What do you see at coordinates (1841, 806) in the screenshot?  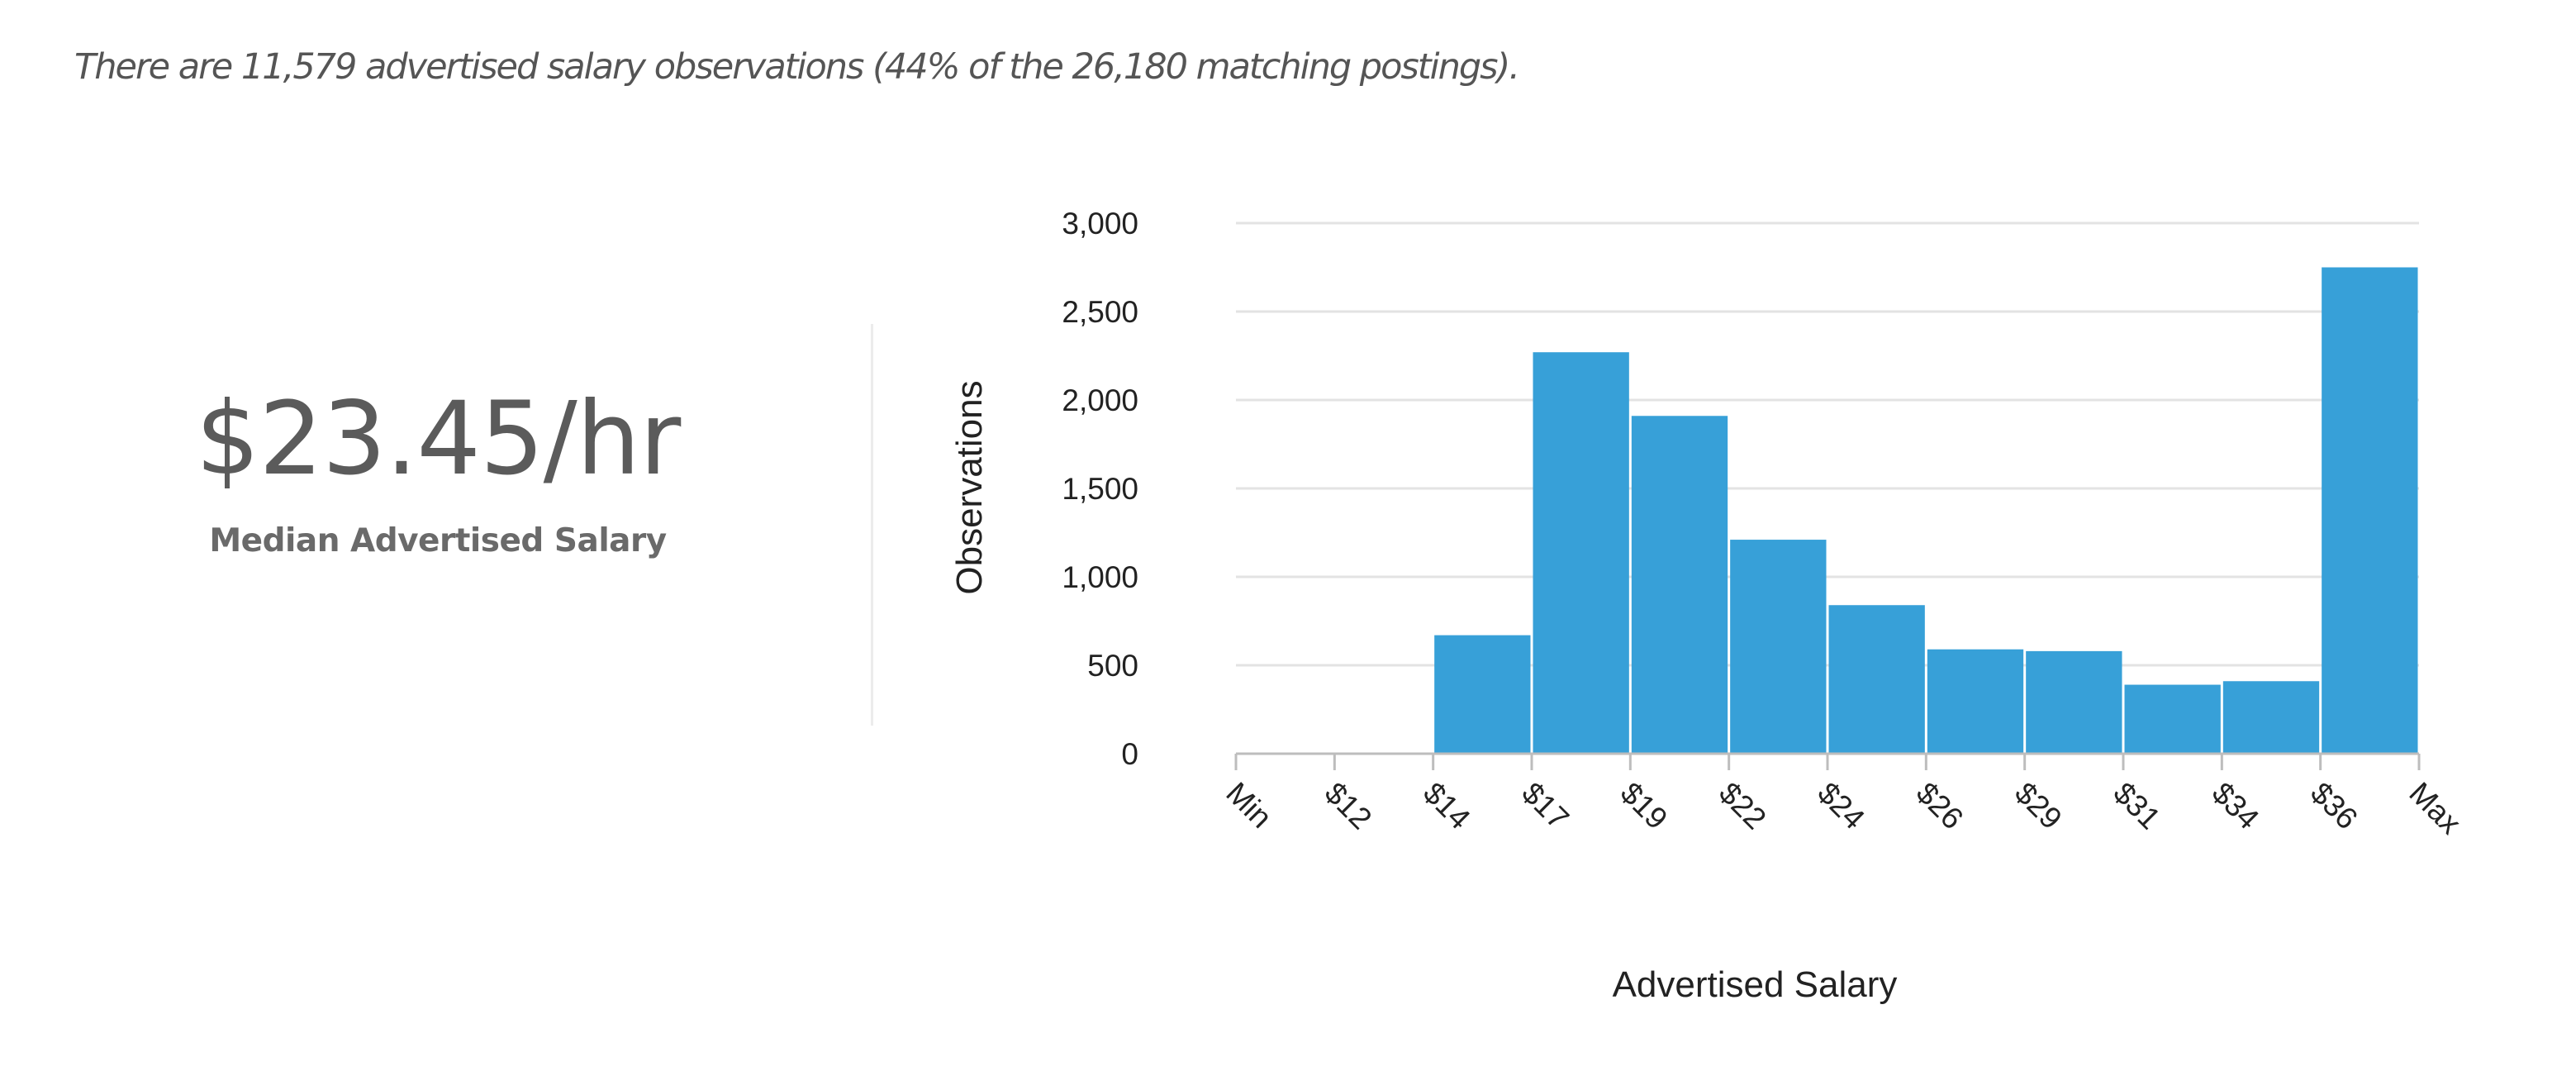 I see `x-tick-label: $24` at bounding box center [1841, 806].